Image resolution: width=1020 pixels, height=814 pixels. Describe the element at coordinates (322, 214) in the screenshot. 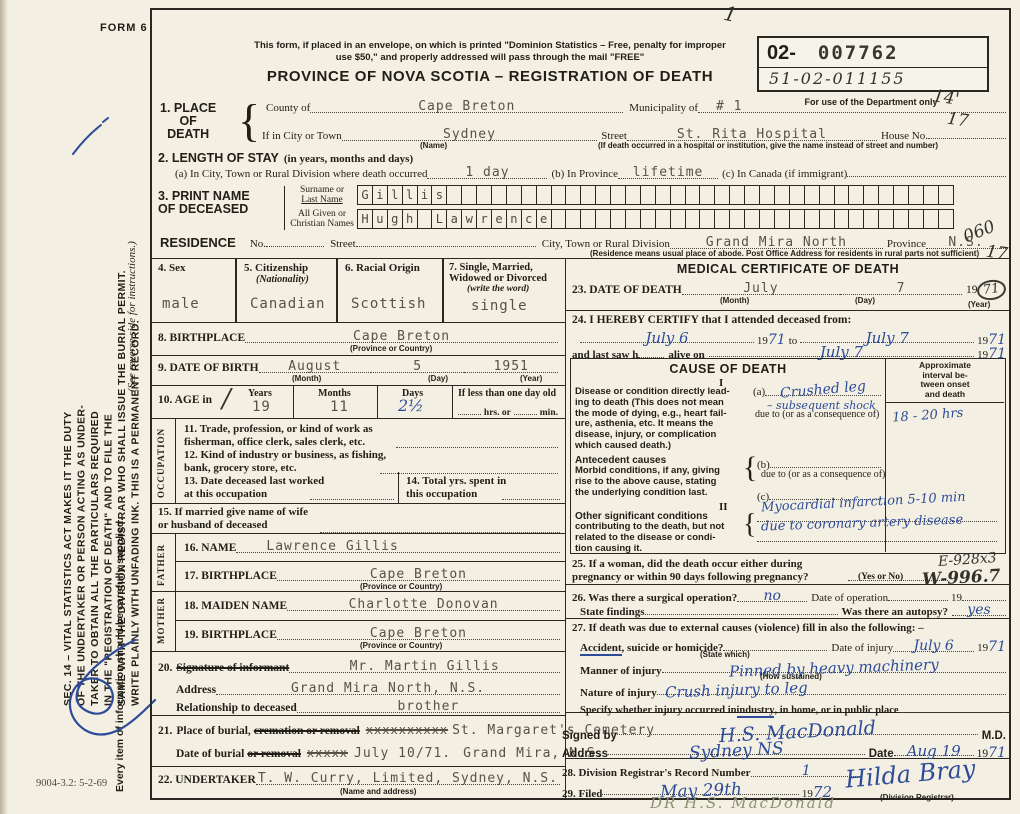

I see `given-sublabel-1: All Given or` at that location.